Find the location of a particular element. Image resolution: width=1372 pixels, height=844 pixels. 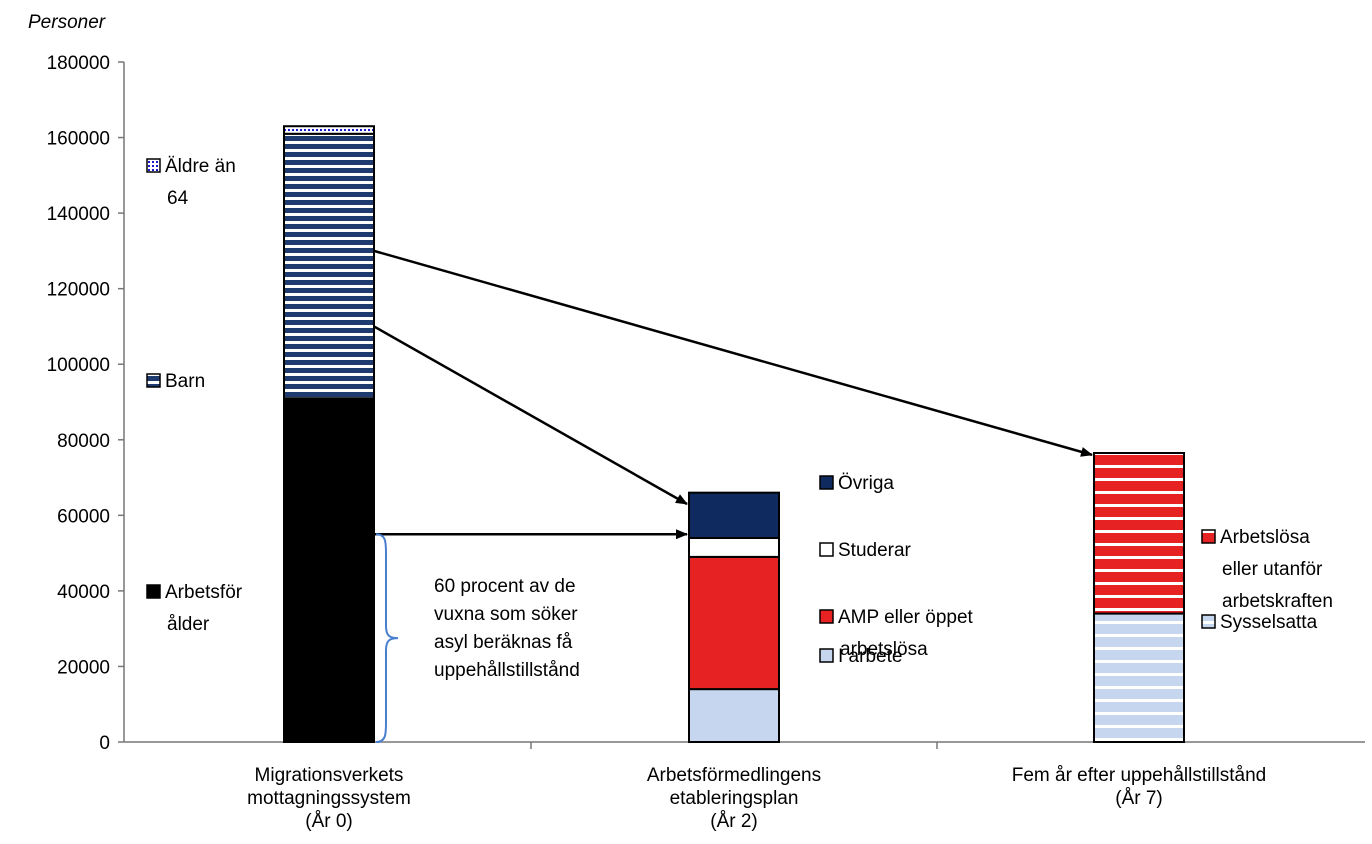

x-category-label: (År 0) is located at coordinates (329, 821).